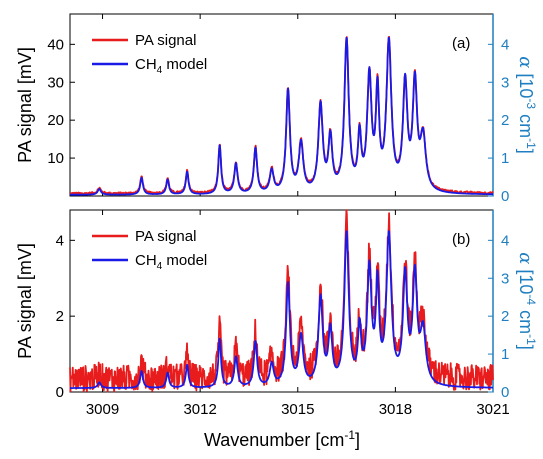  Describe the element at coordinates (395, 409) in the screenshot. I see `x-tick-label-3: 3018` at that location.